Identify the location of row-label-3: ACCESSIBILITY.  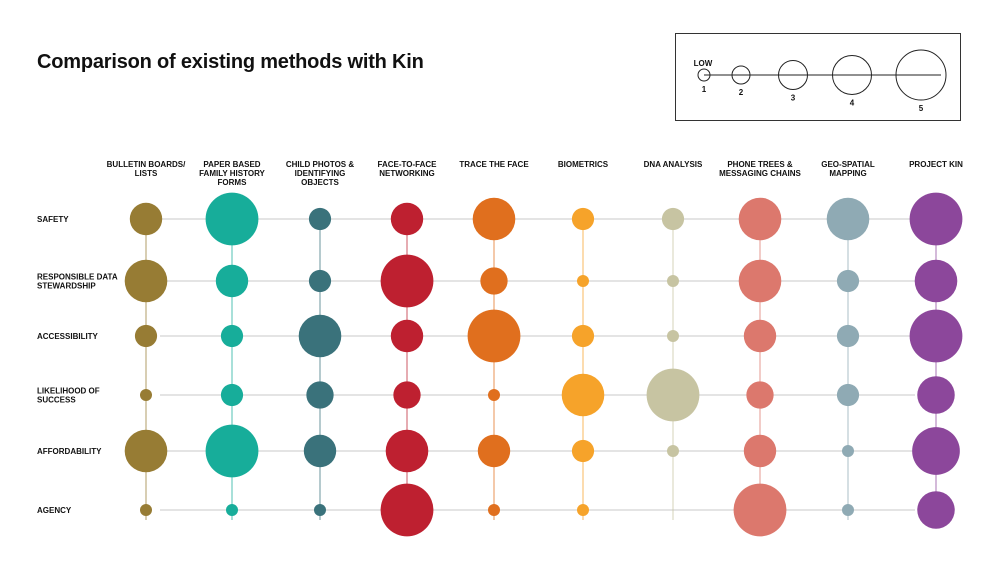
(68, 336).